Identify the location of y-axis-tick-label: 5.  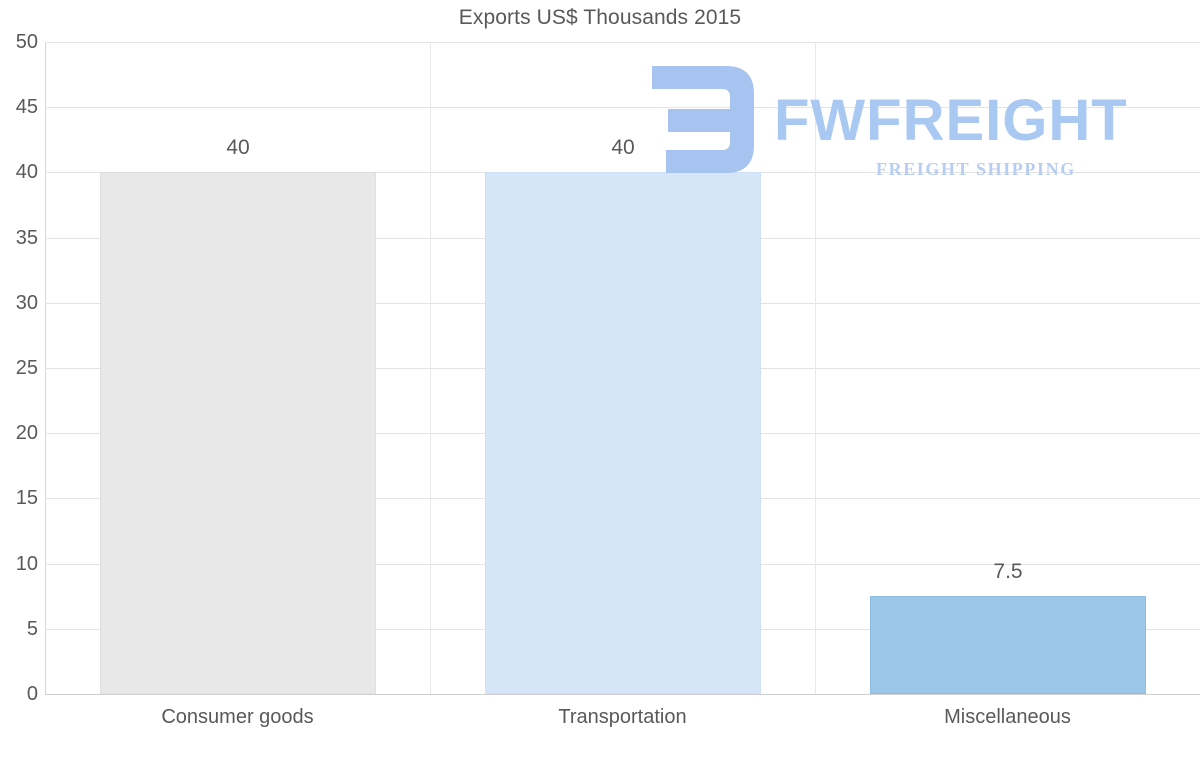
(32, 628).